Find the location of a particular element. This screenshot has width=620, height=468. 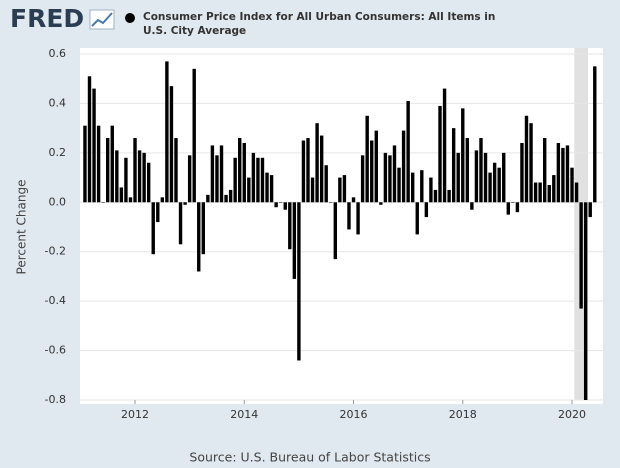

x-tick-label: 2016 is located at coordinates (354, 414).